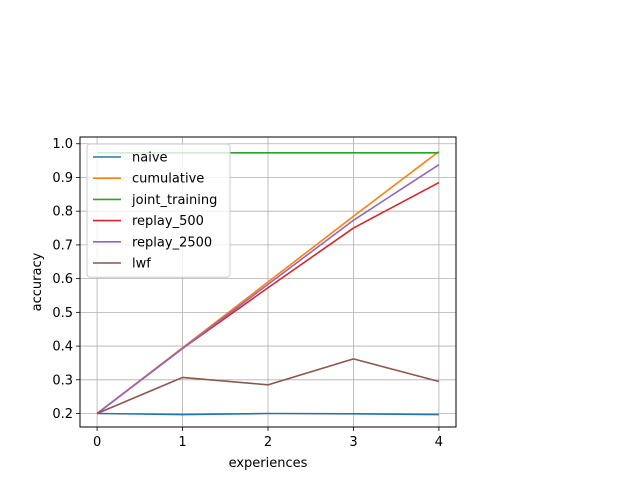 This screenshot has width=640, height=480. I want to click on y-tick-label: 0.7, so click(62, 245).